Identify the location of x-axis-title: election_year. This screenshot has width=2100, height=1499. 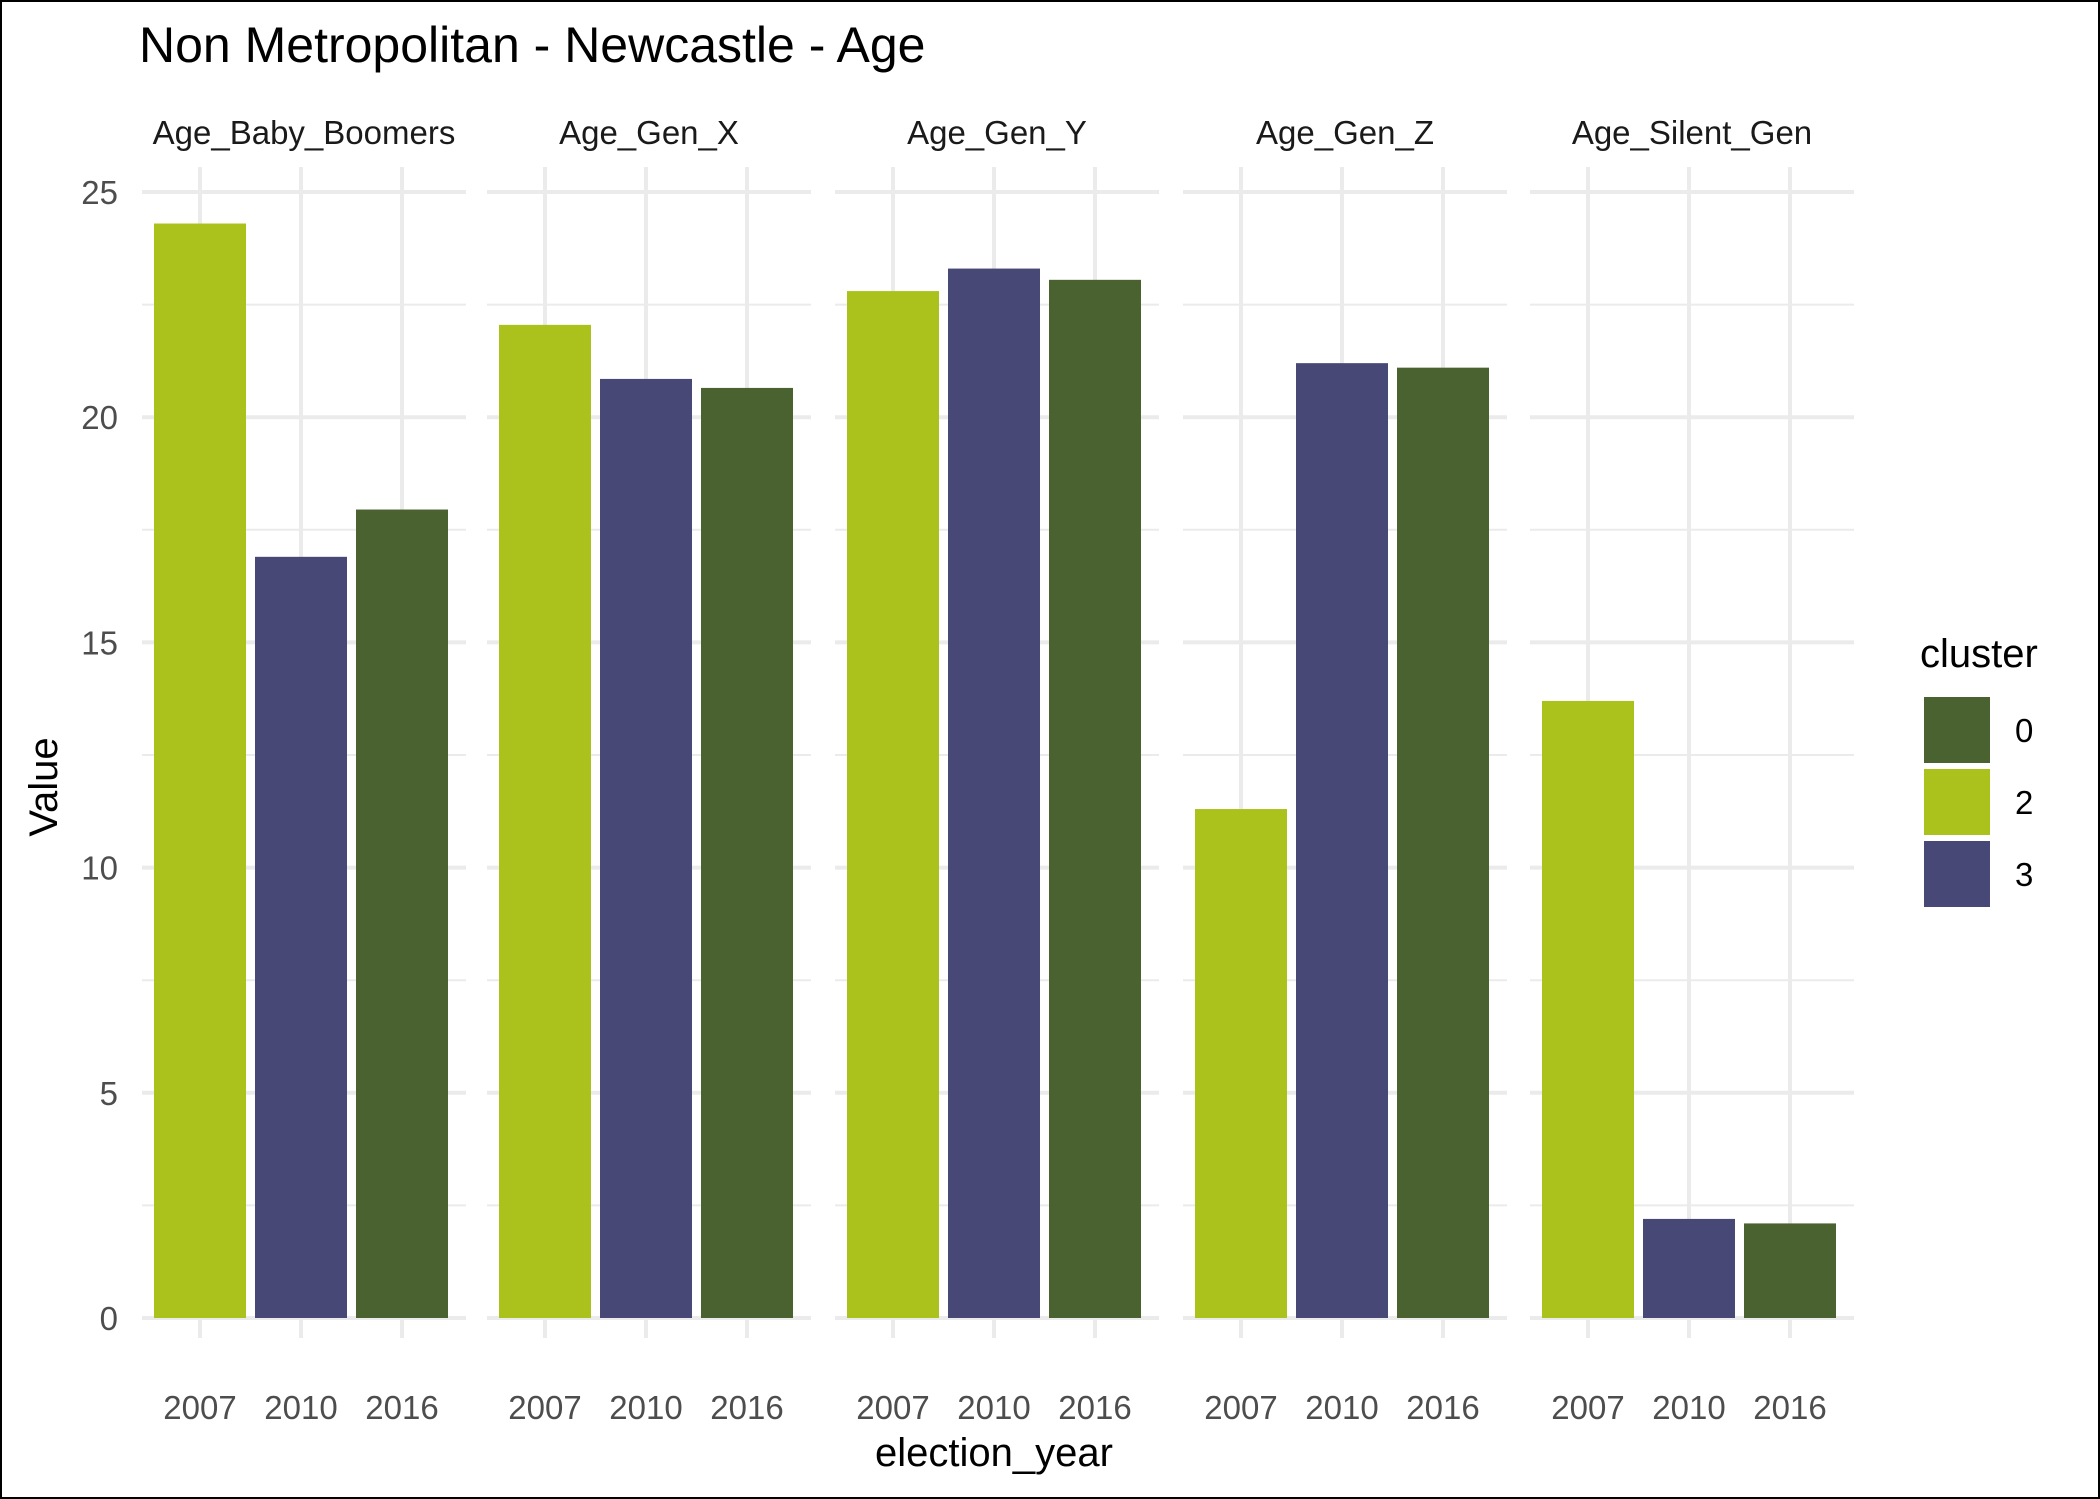
(994, 1453).